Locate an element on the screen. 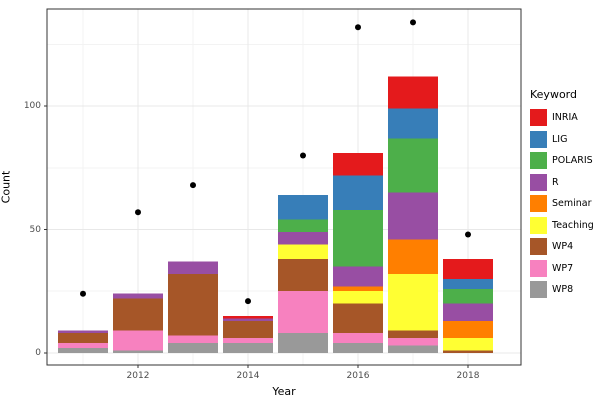 This screenshot has width=600, height=400. legend-entry: INRIA is located at coordinates (562, 117).